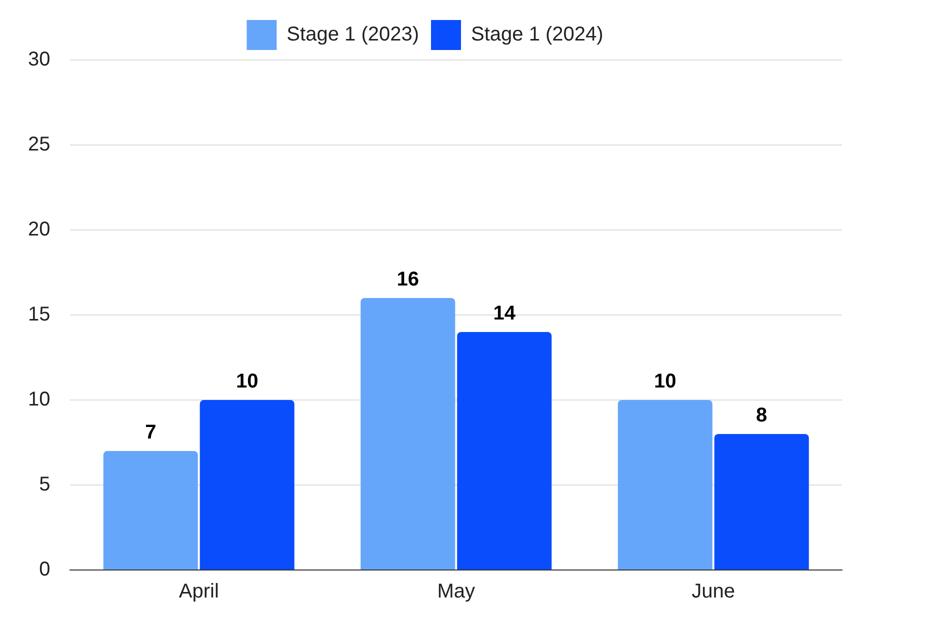 The width and height of the screenshot is (940, 622). Describe the element at coordinates (456, 591) in the screenshot. I see `x-tick-label: May` at that location.